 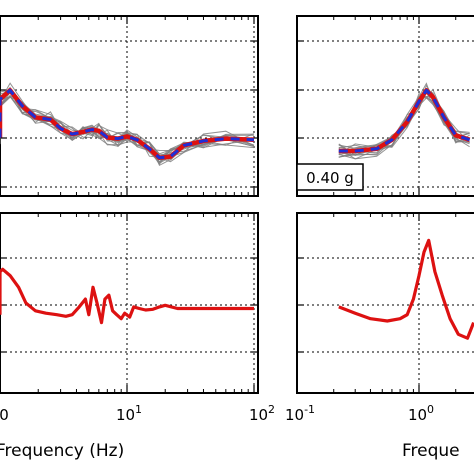 What do you see at coordinates (431, 451) in the screenshot?
I see `xlabel-bottom-right: Freque` at bounding box center [431, 451].